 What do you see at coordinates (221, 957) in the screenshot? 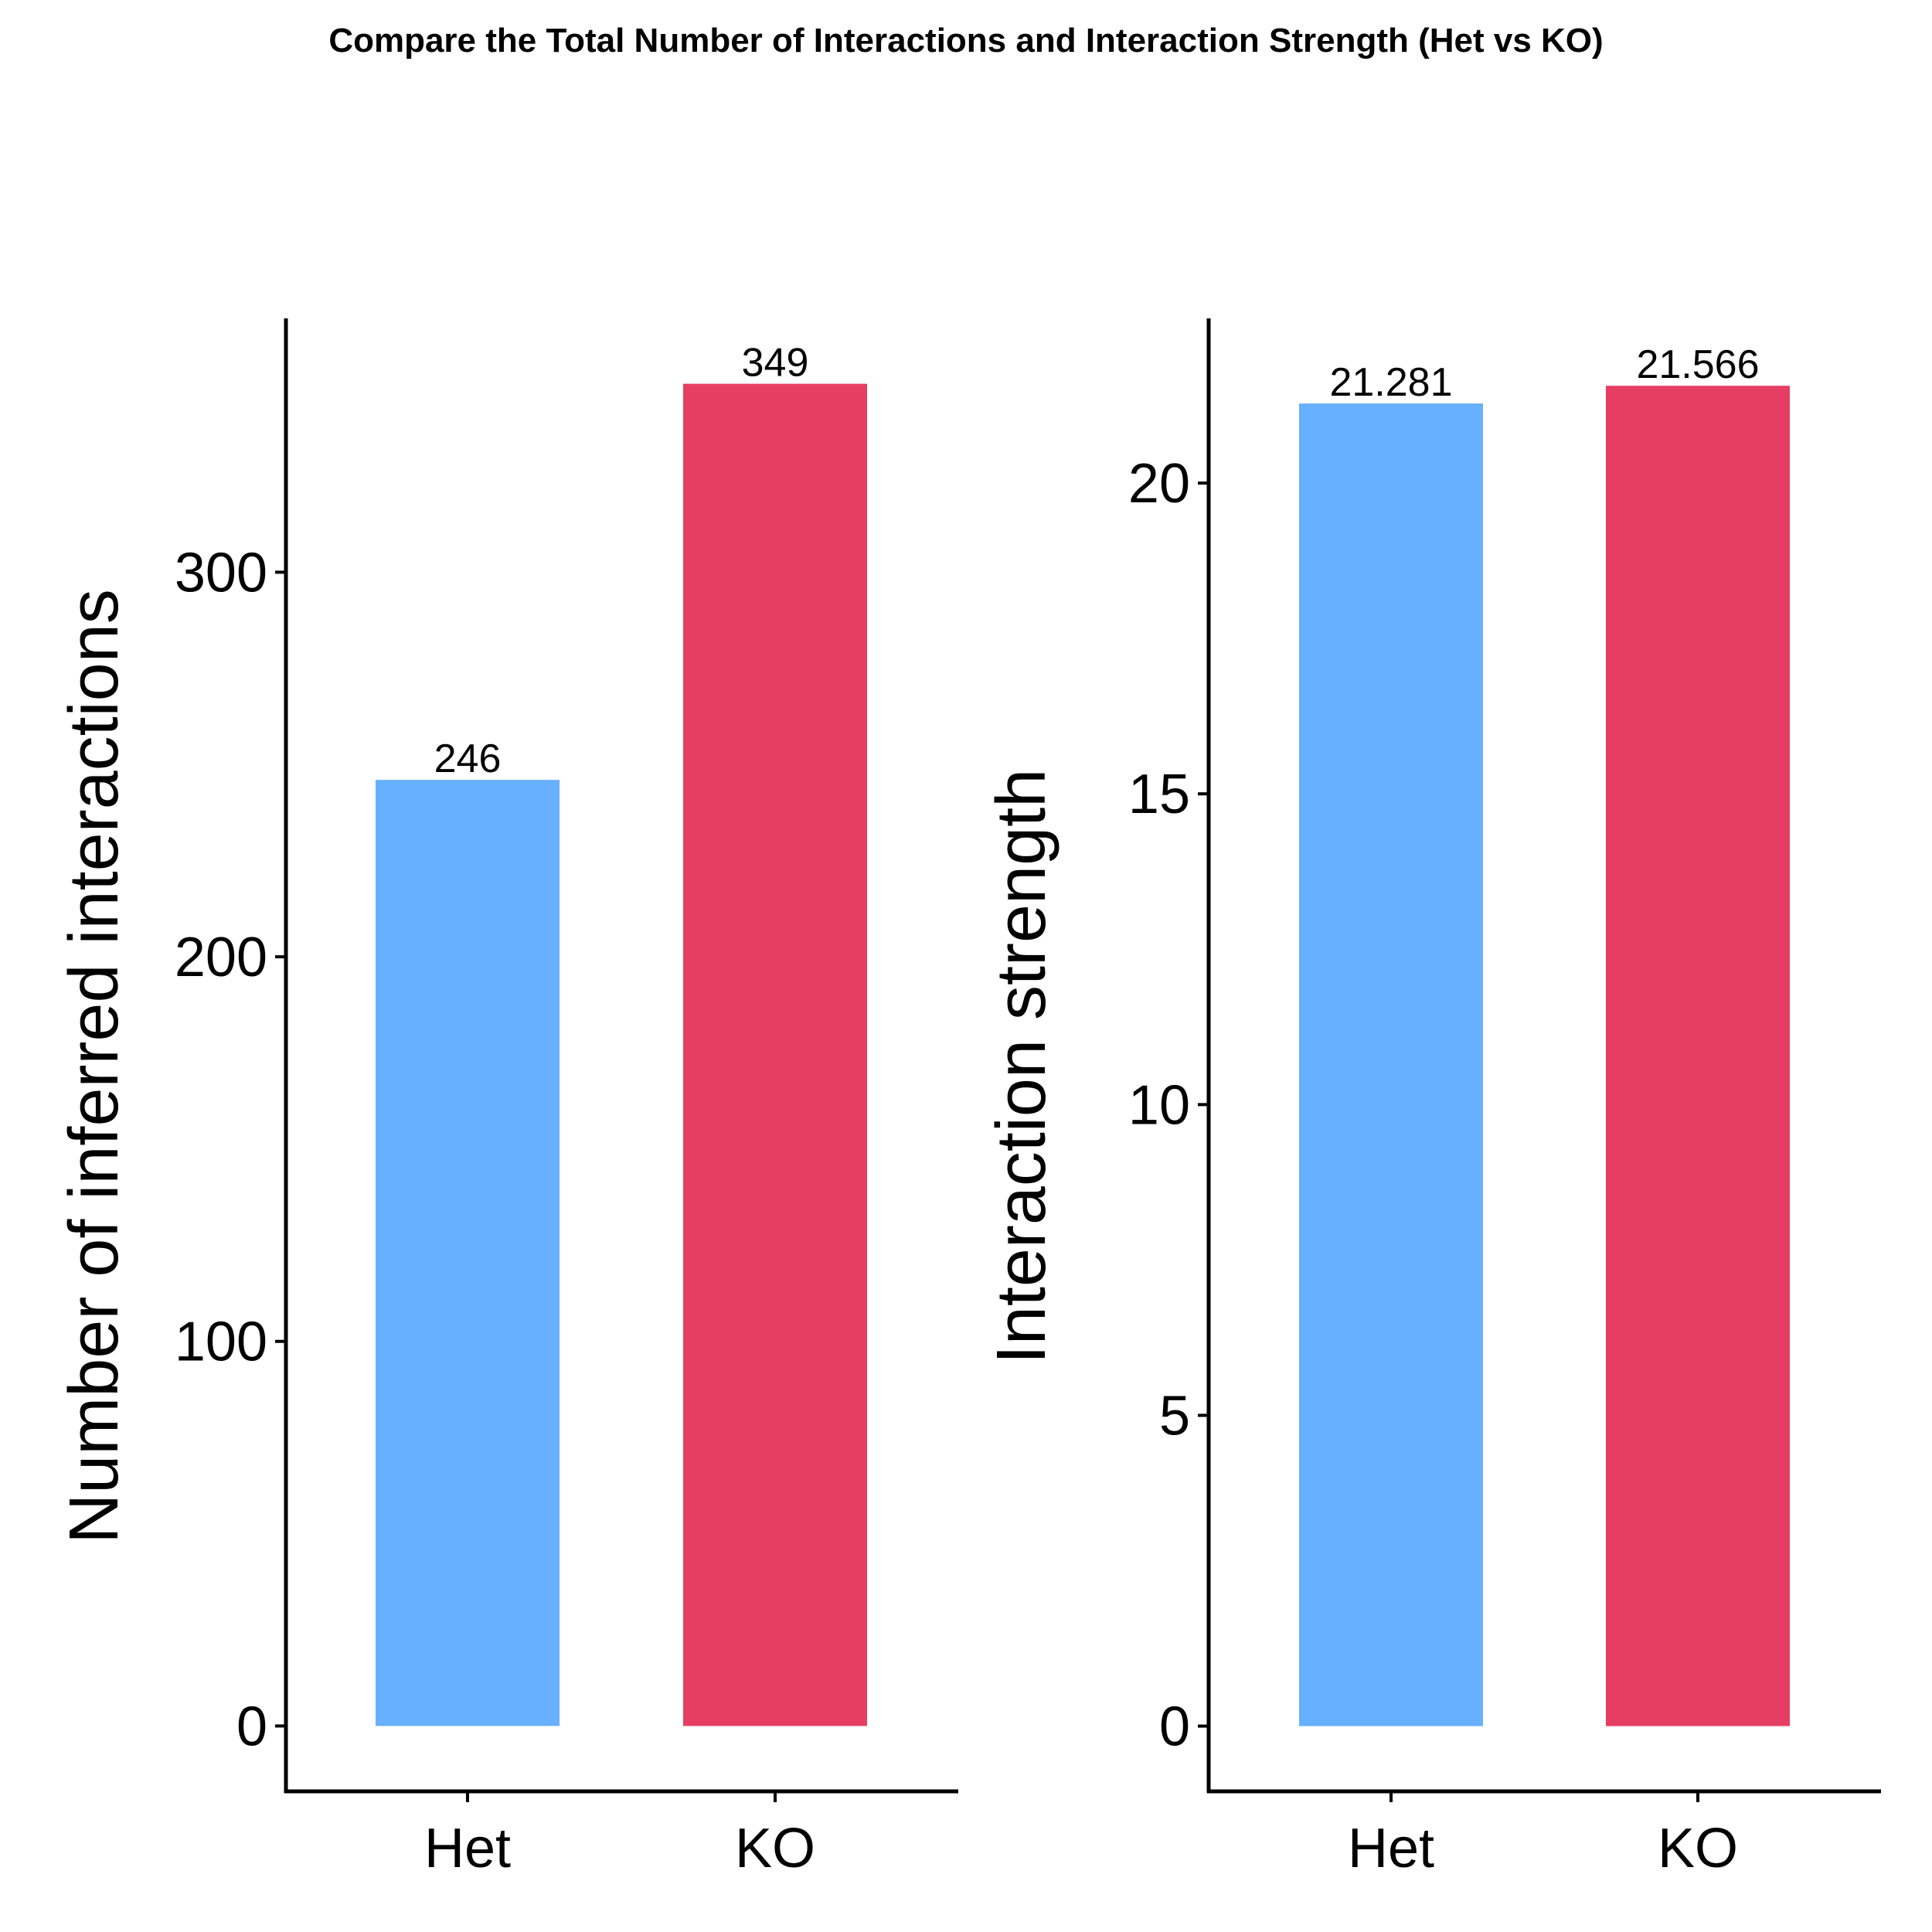
I see `y-tick-label: 200` at bounding box center [221, 957].